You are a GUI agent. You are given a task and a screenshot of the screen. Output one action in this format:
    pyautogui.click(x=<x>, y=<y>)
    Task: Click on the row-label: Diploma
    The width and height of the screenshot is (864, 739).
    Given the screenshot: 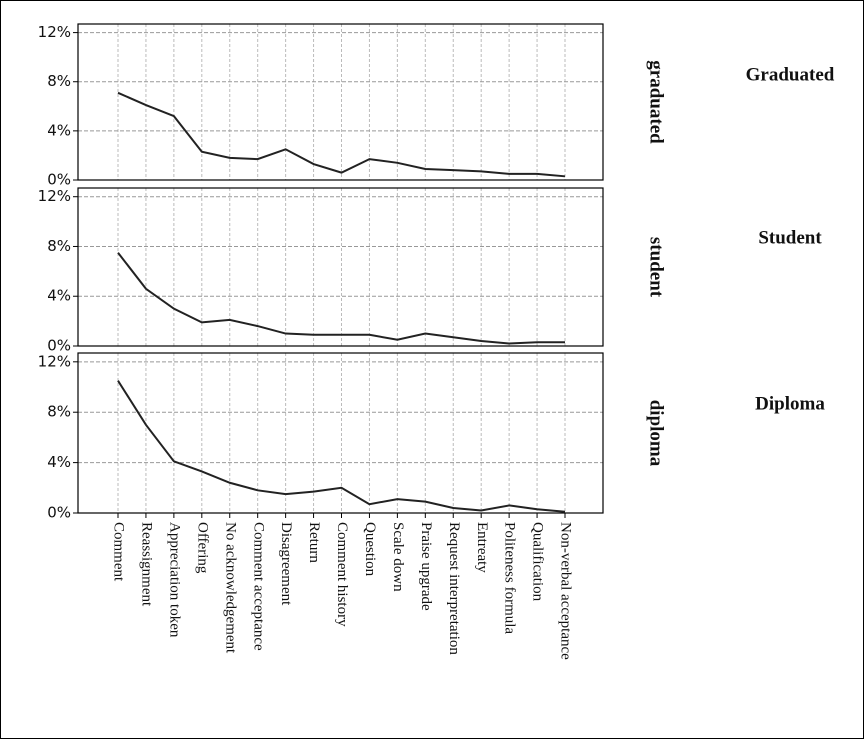 What is the action you would take?
    pyautogui.click(x=790, y=403)
    